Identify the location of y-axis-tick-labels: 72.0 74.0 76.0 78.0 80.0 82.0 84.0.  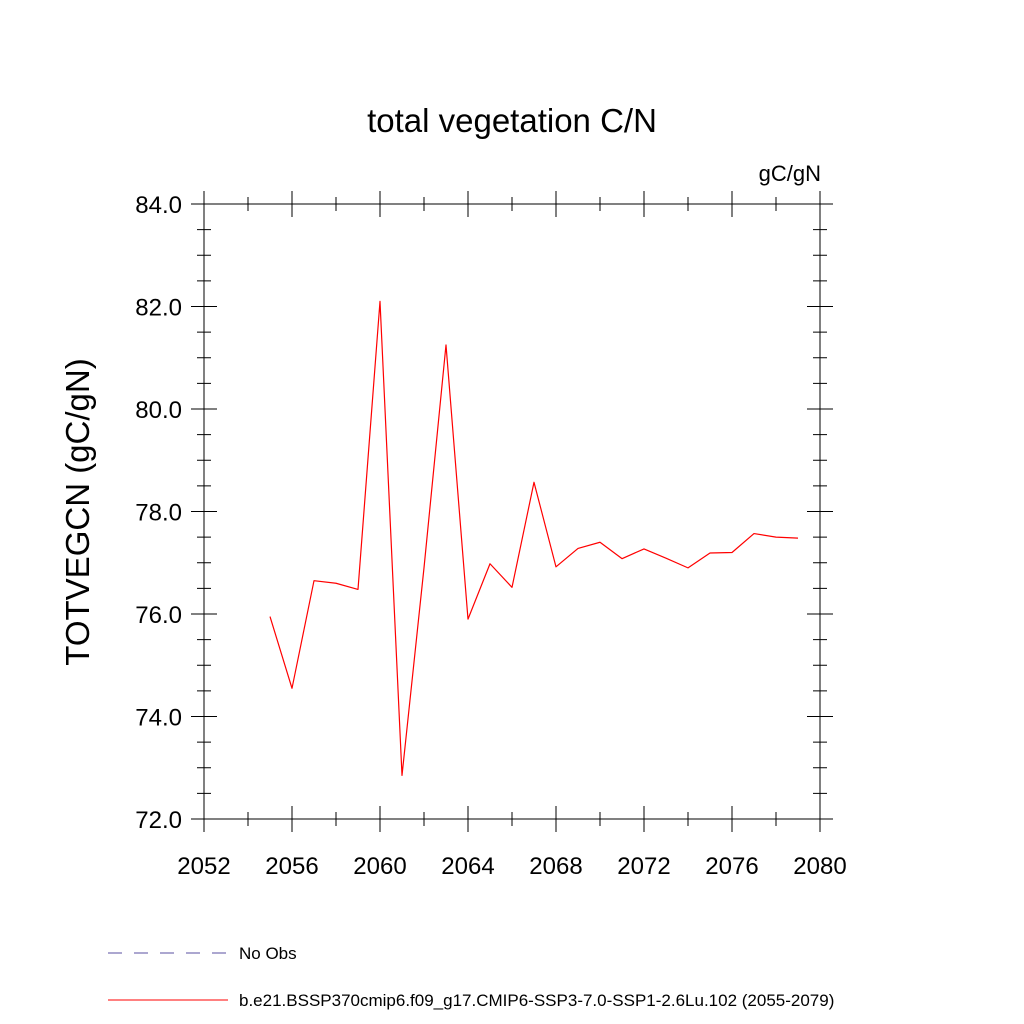
(158, 513).